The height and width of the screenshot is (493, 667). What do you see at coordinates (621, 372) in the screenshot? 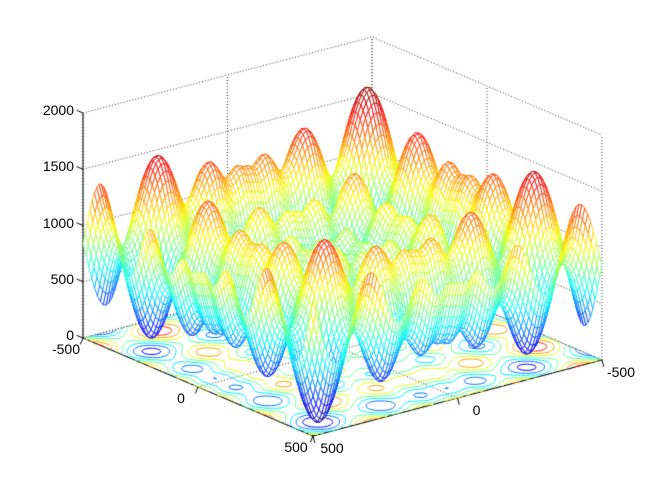
I see `y-tick-label: -500` at bounding box center [621, 372].